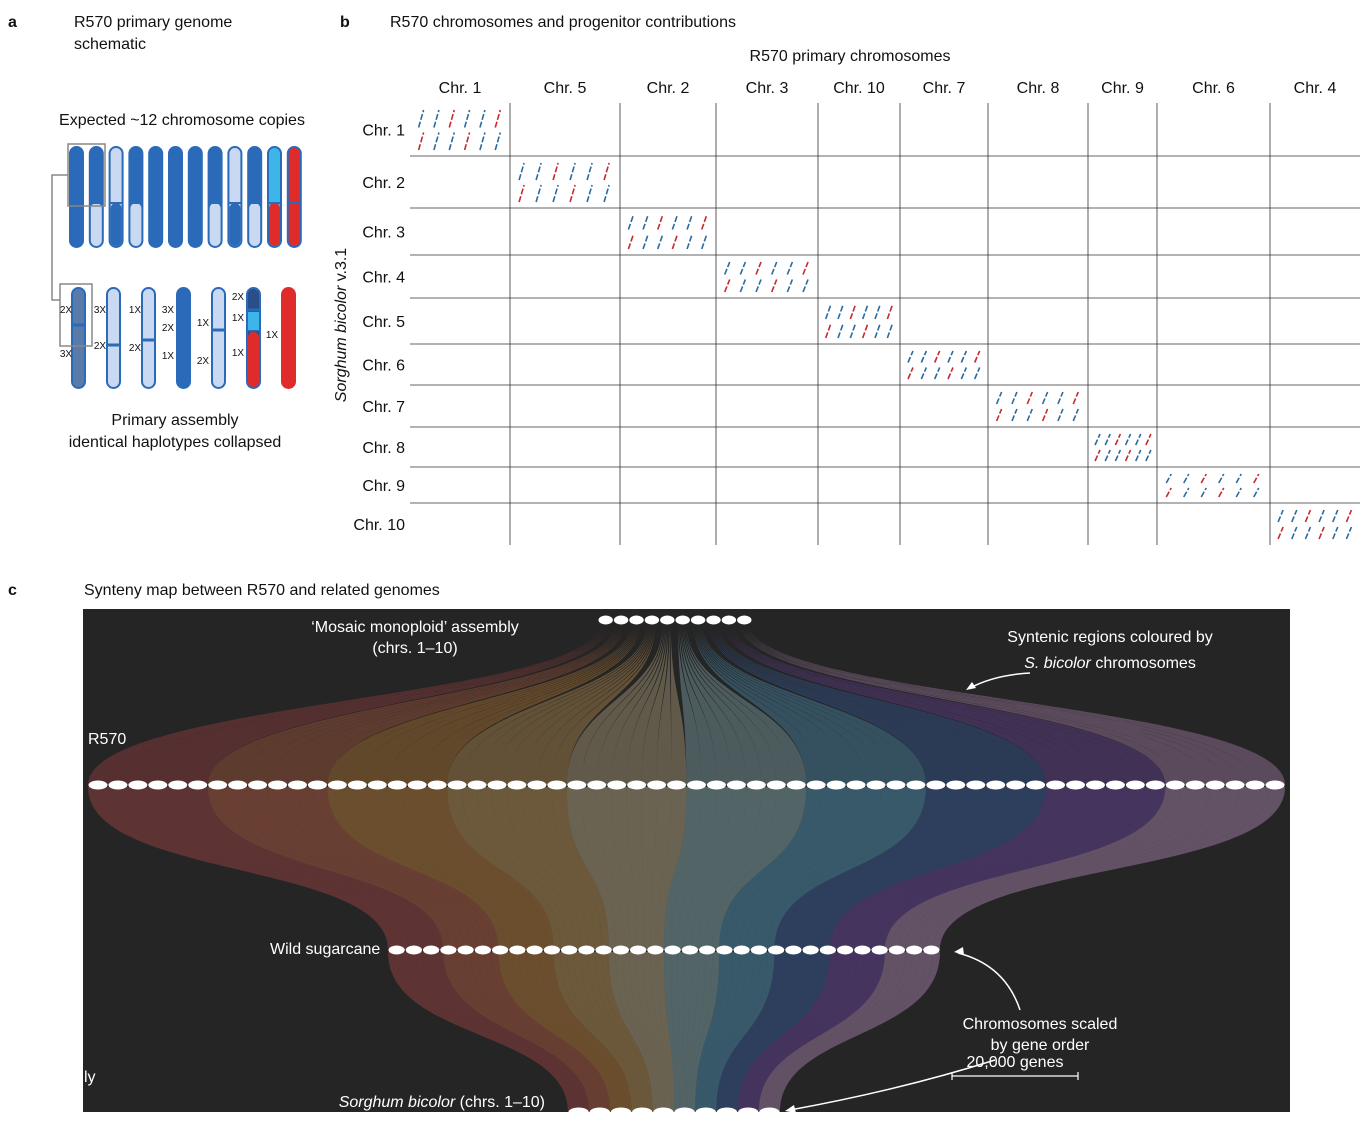 This screenshot has height=1121, width=1365. What do you see at coordinates (341, 343) in the screenshot?
I see `italic-label: Sorghum bicolor` at bounding box center [341, 343].